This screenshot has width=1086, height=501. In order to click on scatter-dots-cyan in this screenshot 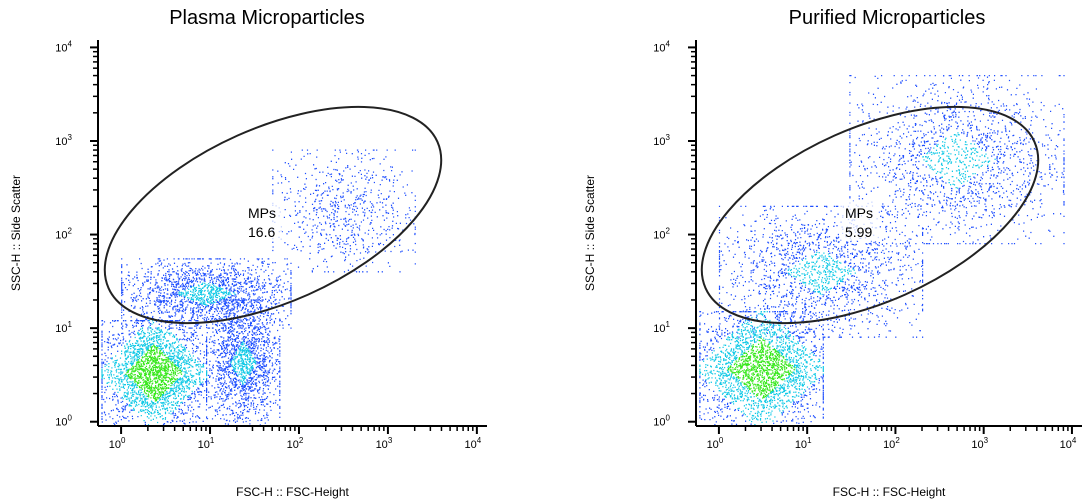, I will do `click(179, 354)`.